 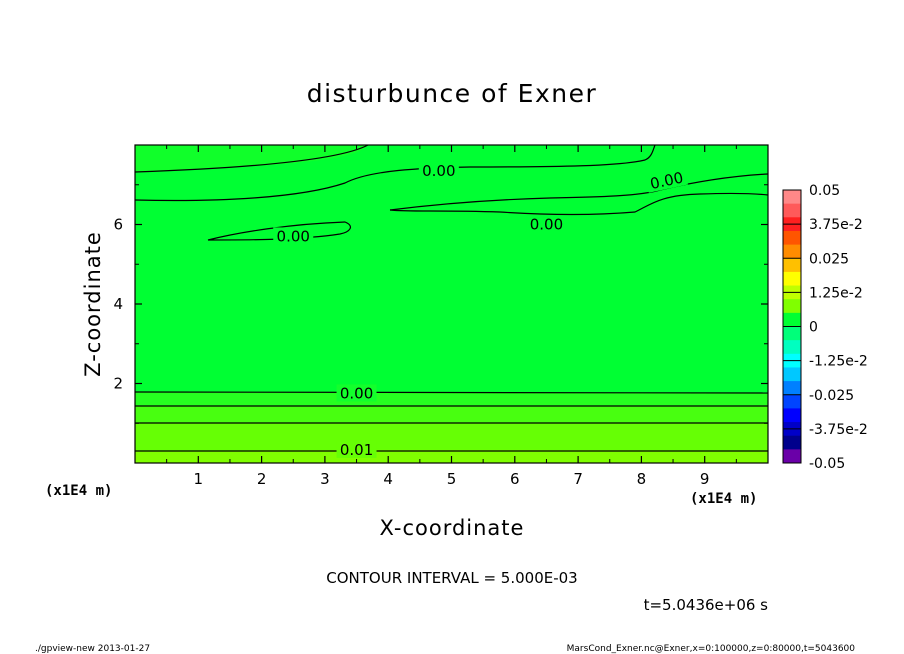 What do you see at coordinates (723, 499) in the screenshot?
I see `x-unit-label: (x1E4 m)` at bounding box center [723, 499].